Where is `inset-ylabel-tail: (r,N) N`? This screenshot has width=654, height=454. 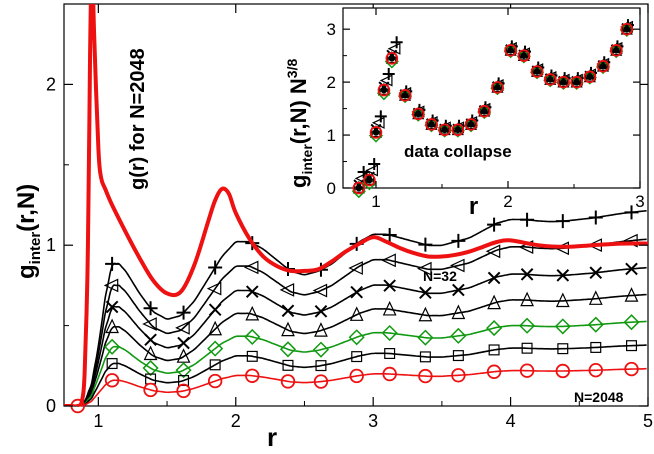 inset-ylabel-tail: (r,N) N is located at coordinates (298, 111).